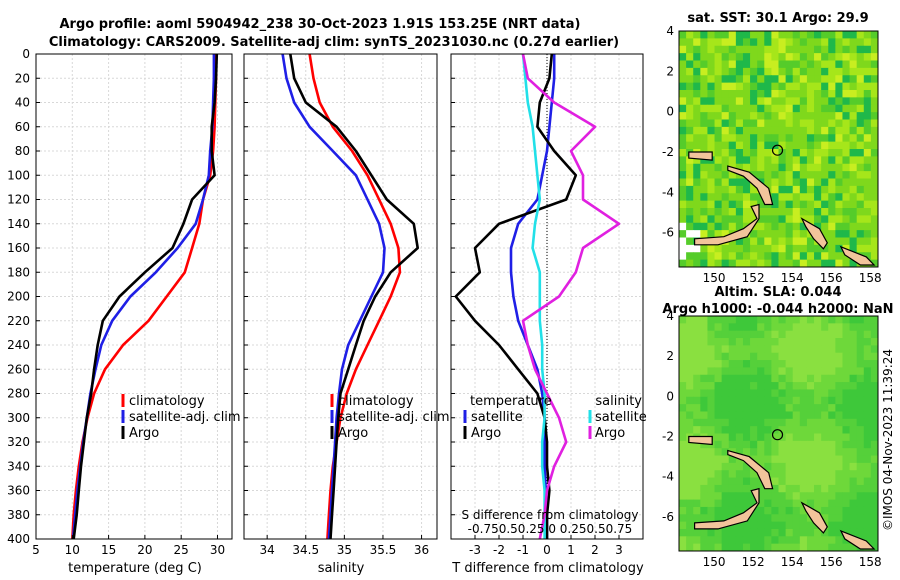 The height and width of the screenshot is (580, 900). I want to click on legend-t-argo: Argo, so click(486, 433).